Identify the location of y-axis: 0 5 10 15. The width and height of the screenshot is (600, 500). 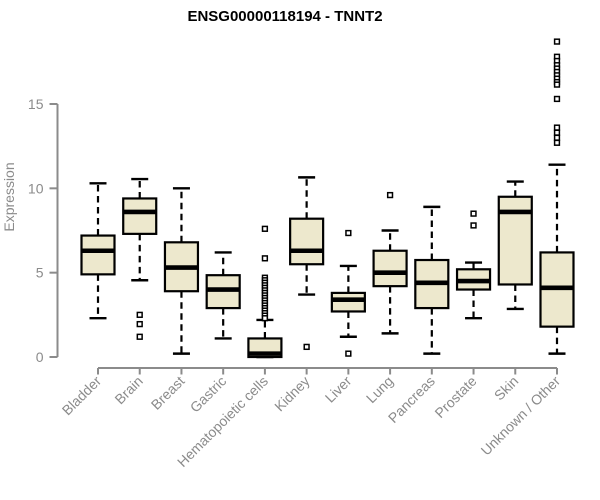
(43, 230).